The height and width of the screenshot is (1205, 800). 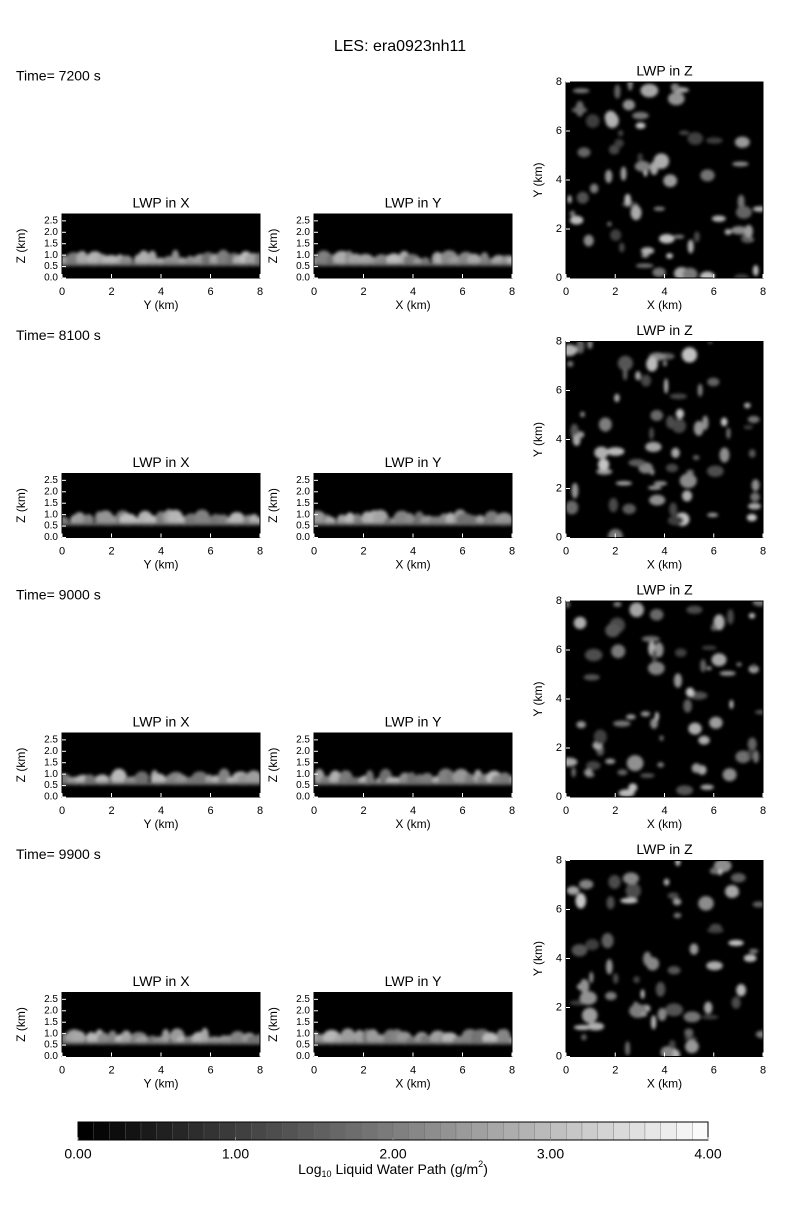 What do you see at coordinates (309, 1169) in the screenshot?
I see `colorbar-label-part: Log` at bounding box center [309, 1169].